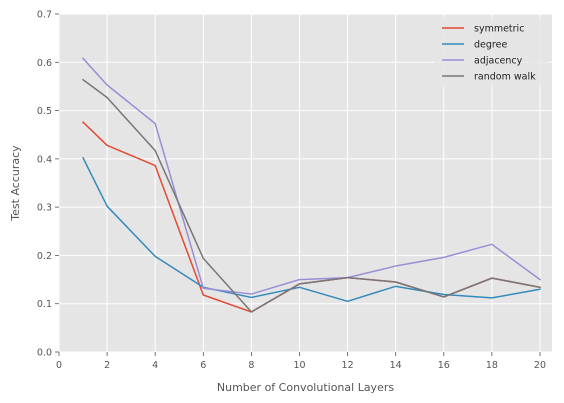 This screenshot has height=403, width=564. Describe the element at coordinates (540, 365) in the screenshot. I see `x-tick-label: 20` at that location.